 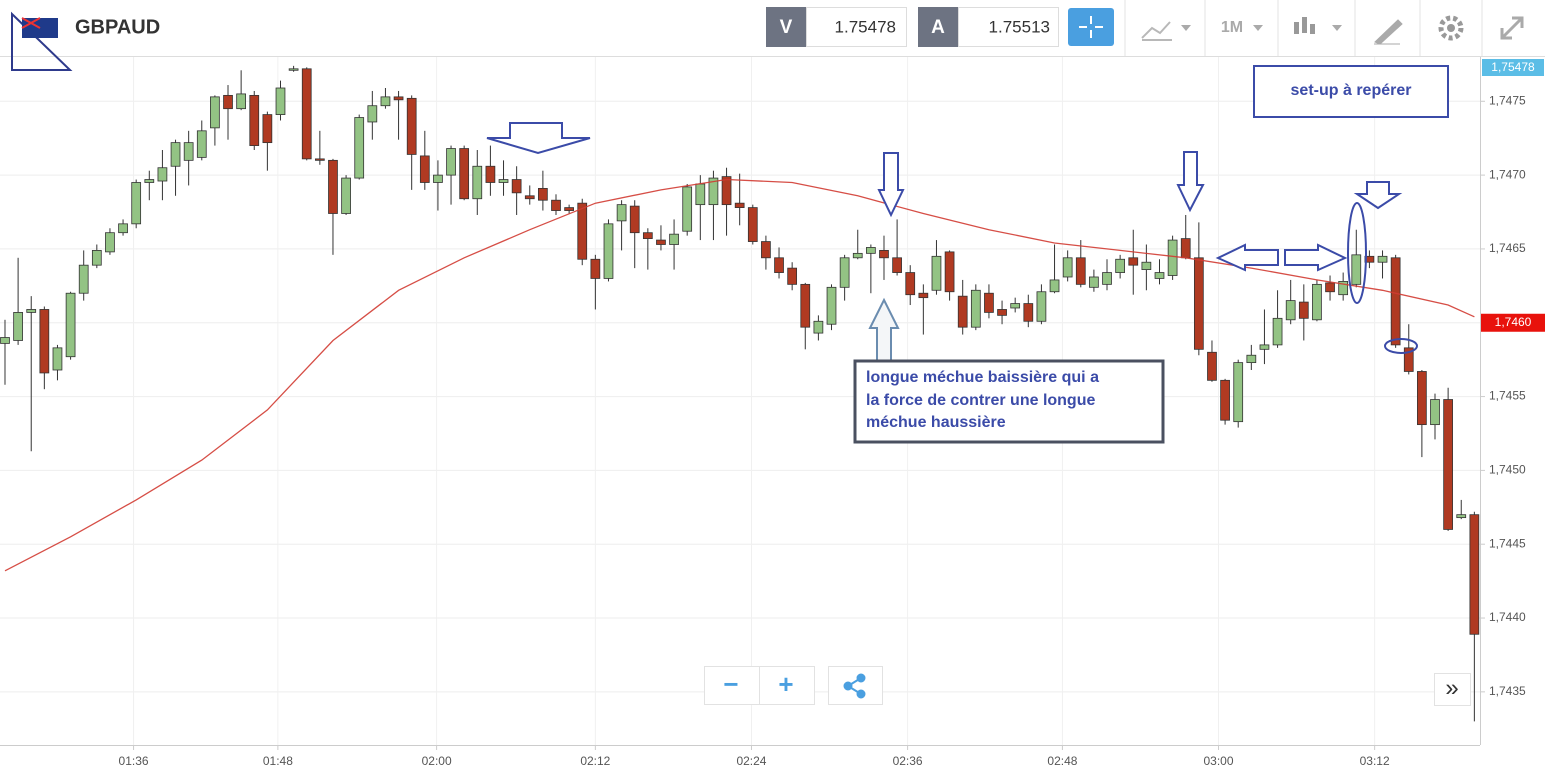 I want to click on crosshair-icon, so click(x=1091, y=27).